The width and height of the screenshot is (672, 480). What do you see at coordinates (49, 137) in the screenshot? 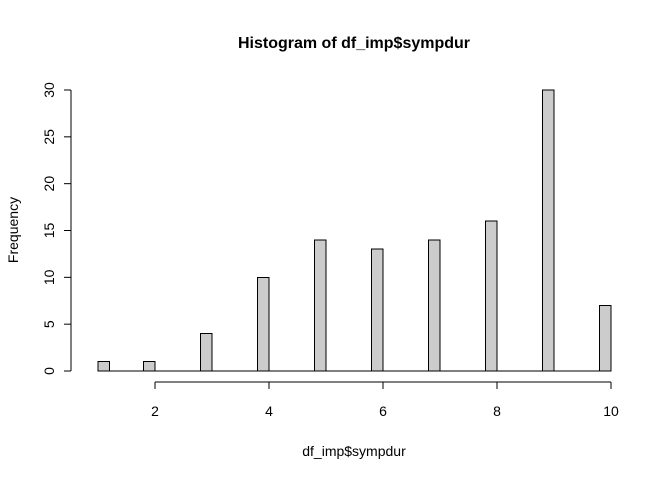
I see `y-tick-label: 25` at bounding box center [49, 137].